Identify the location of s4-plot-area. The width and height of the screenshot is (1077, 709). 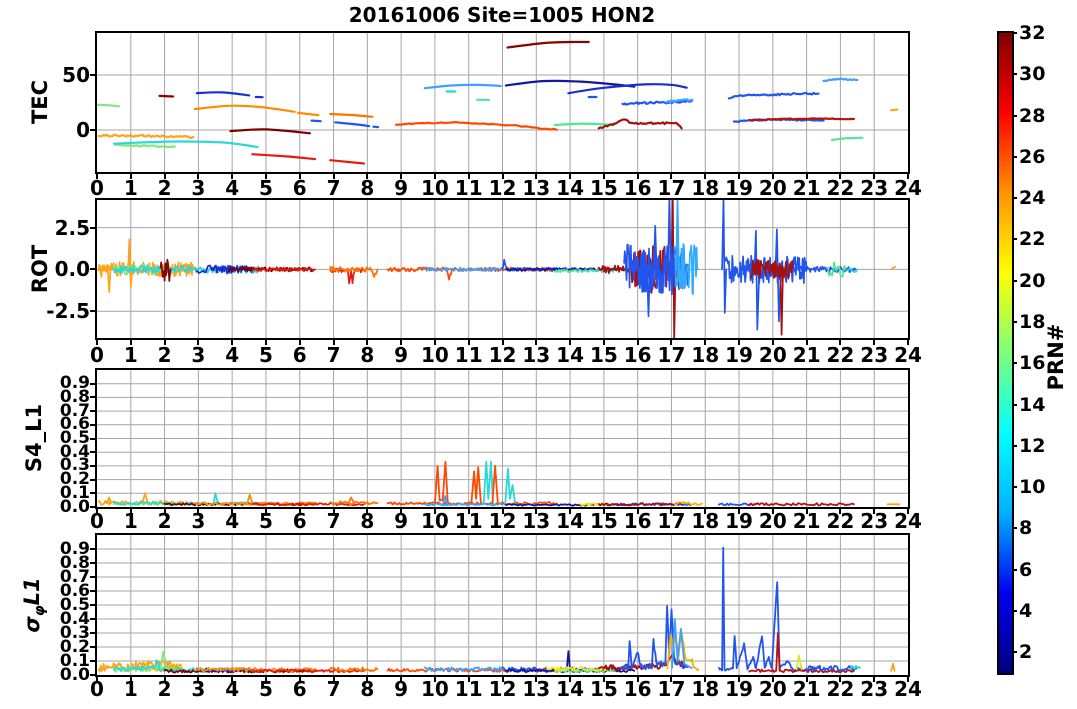
(502, 438).